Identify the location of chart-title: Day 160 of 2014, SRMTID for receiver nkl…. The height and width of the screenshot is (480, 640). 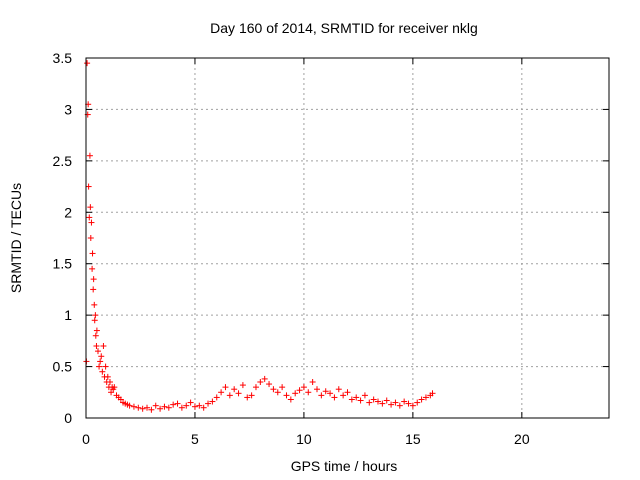
(344, 28).